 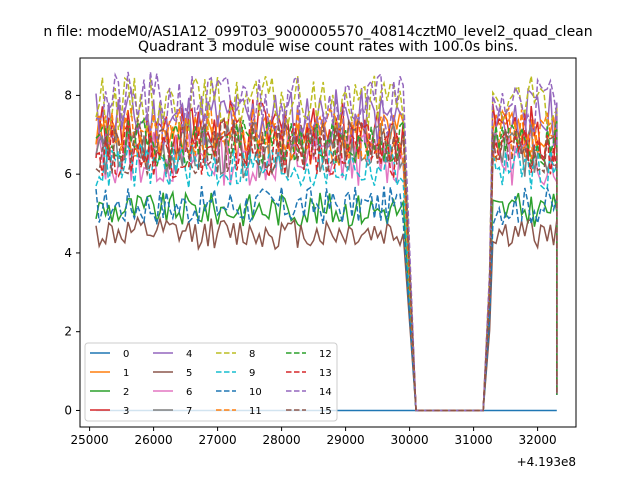 I want to click on x-tick-label: 32000, so click(x=538, y=440).